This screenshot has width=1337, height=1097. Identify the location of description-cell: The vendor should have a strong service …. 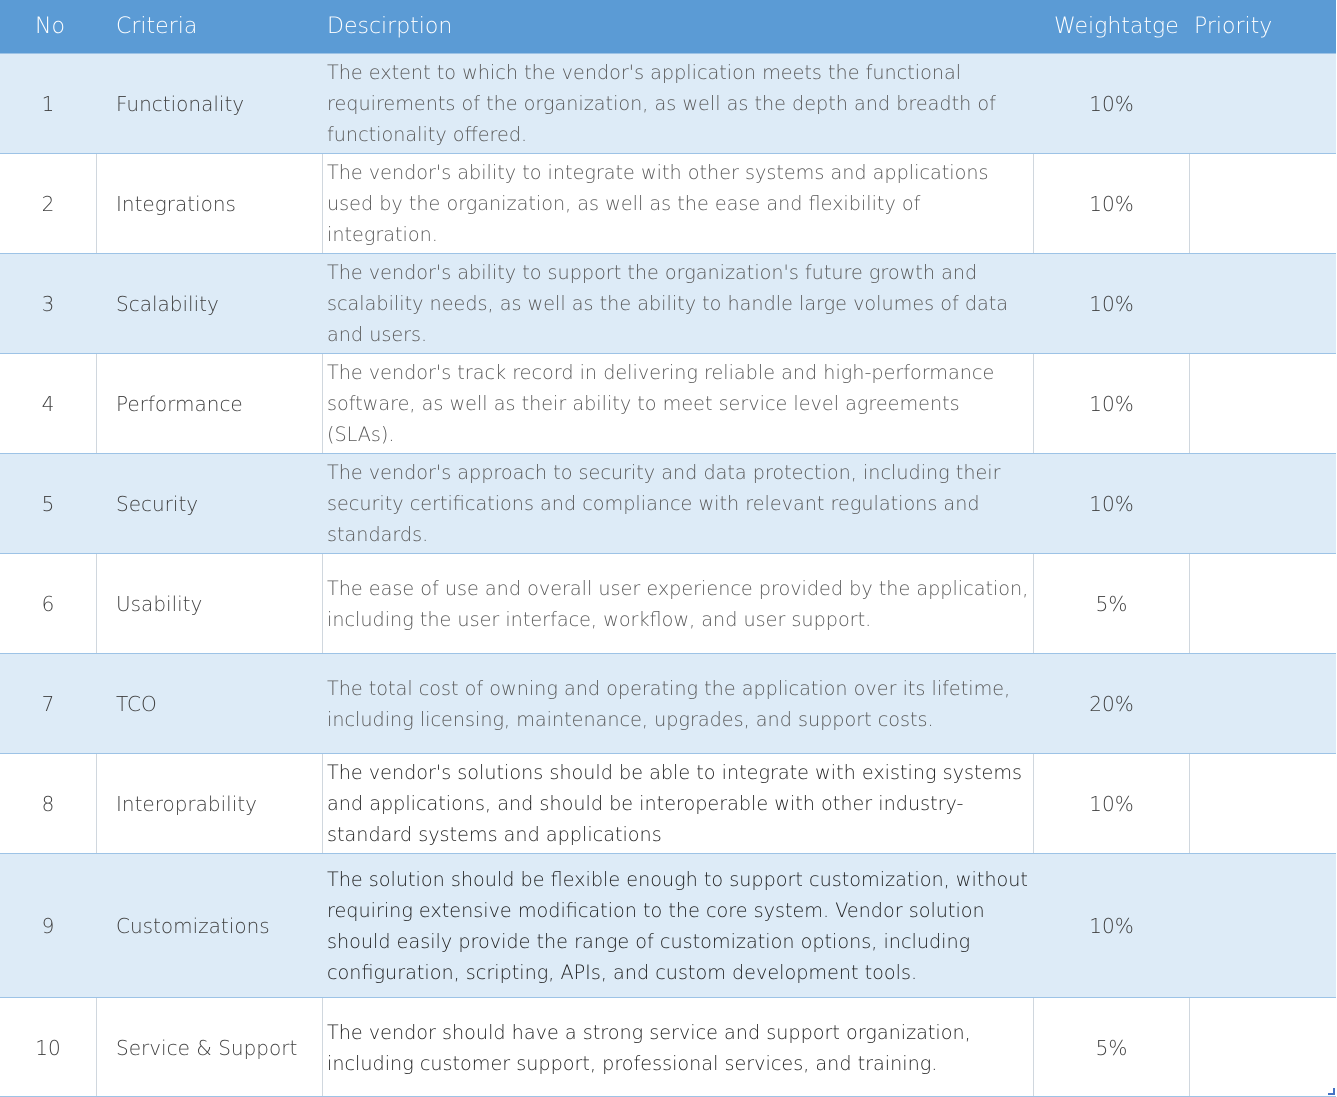
(649, 1047).